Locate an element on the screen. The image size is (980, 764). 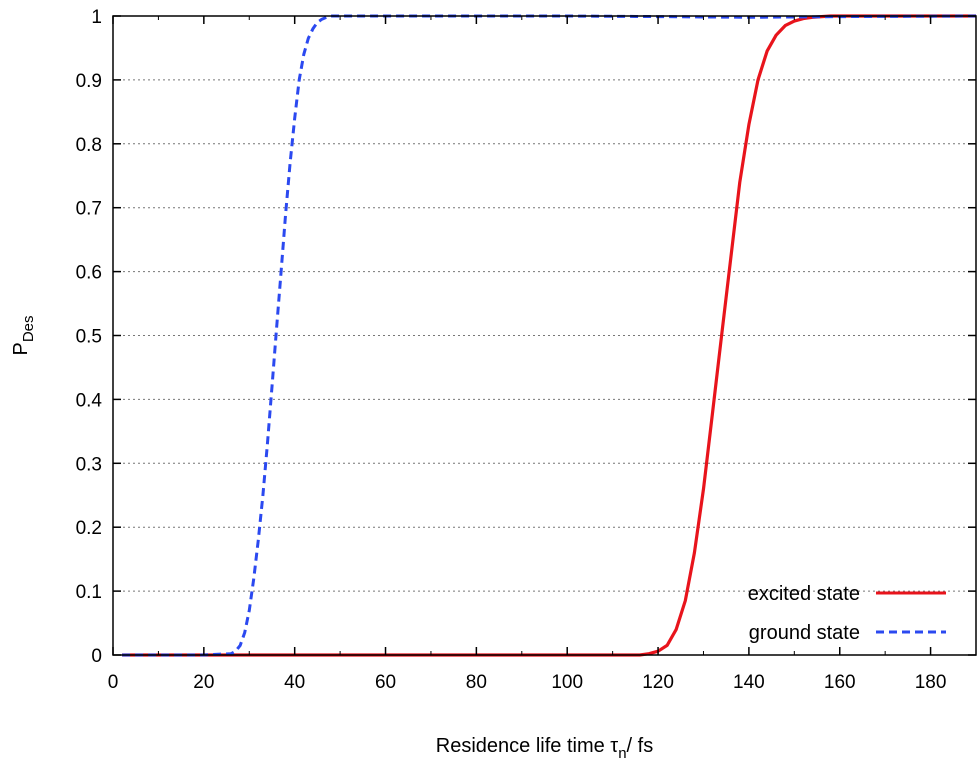
y-tick-label: 0.2 is located at coordinates (89, 528).